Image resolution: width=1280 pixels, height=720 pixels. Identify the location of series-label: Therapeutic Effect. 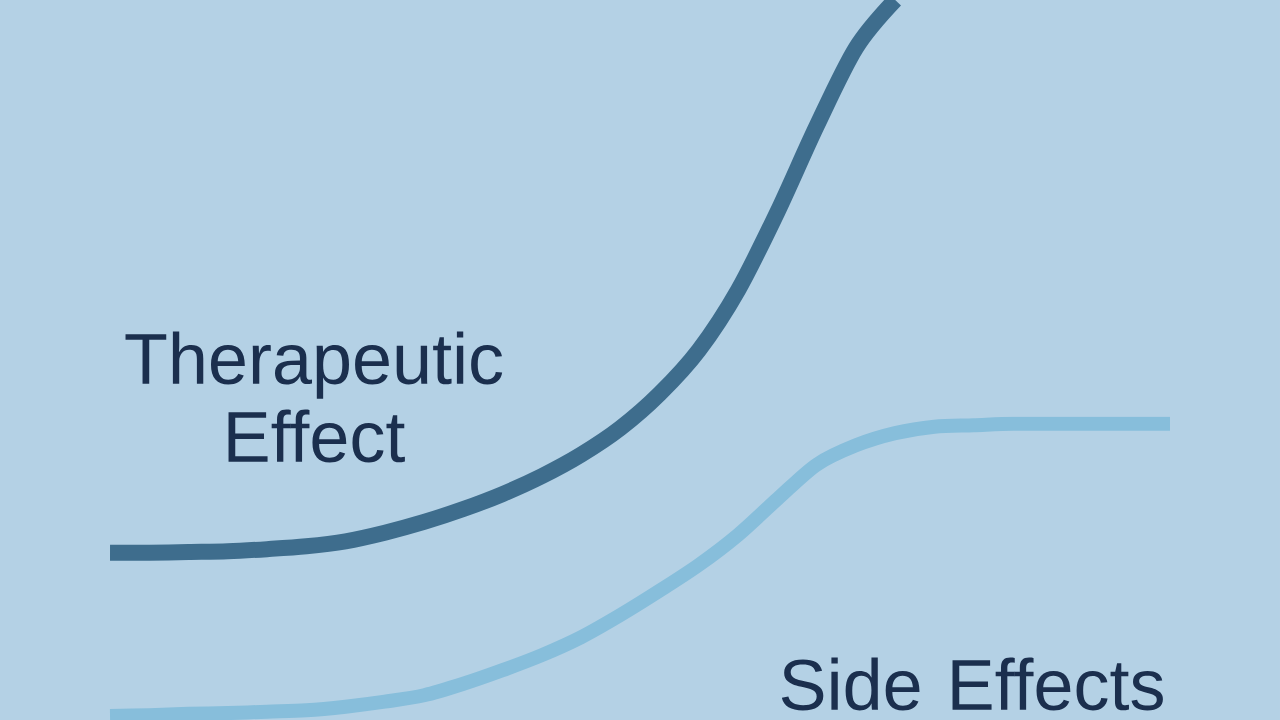
(314, 397).